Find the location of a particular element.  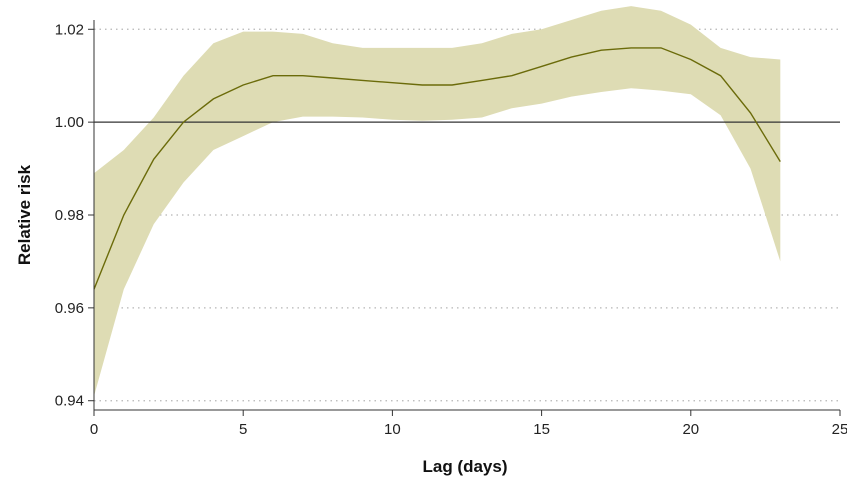

y-tick-label-3: 1.00 is located at coordinates (69, 122).